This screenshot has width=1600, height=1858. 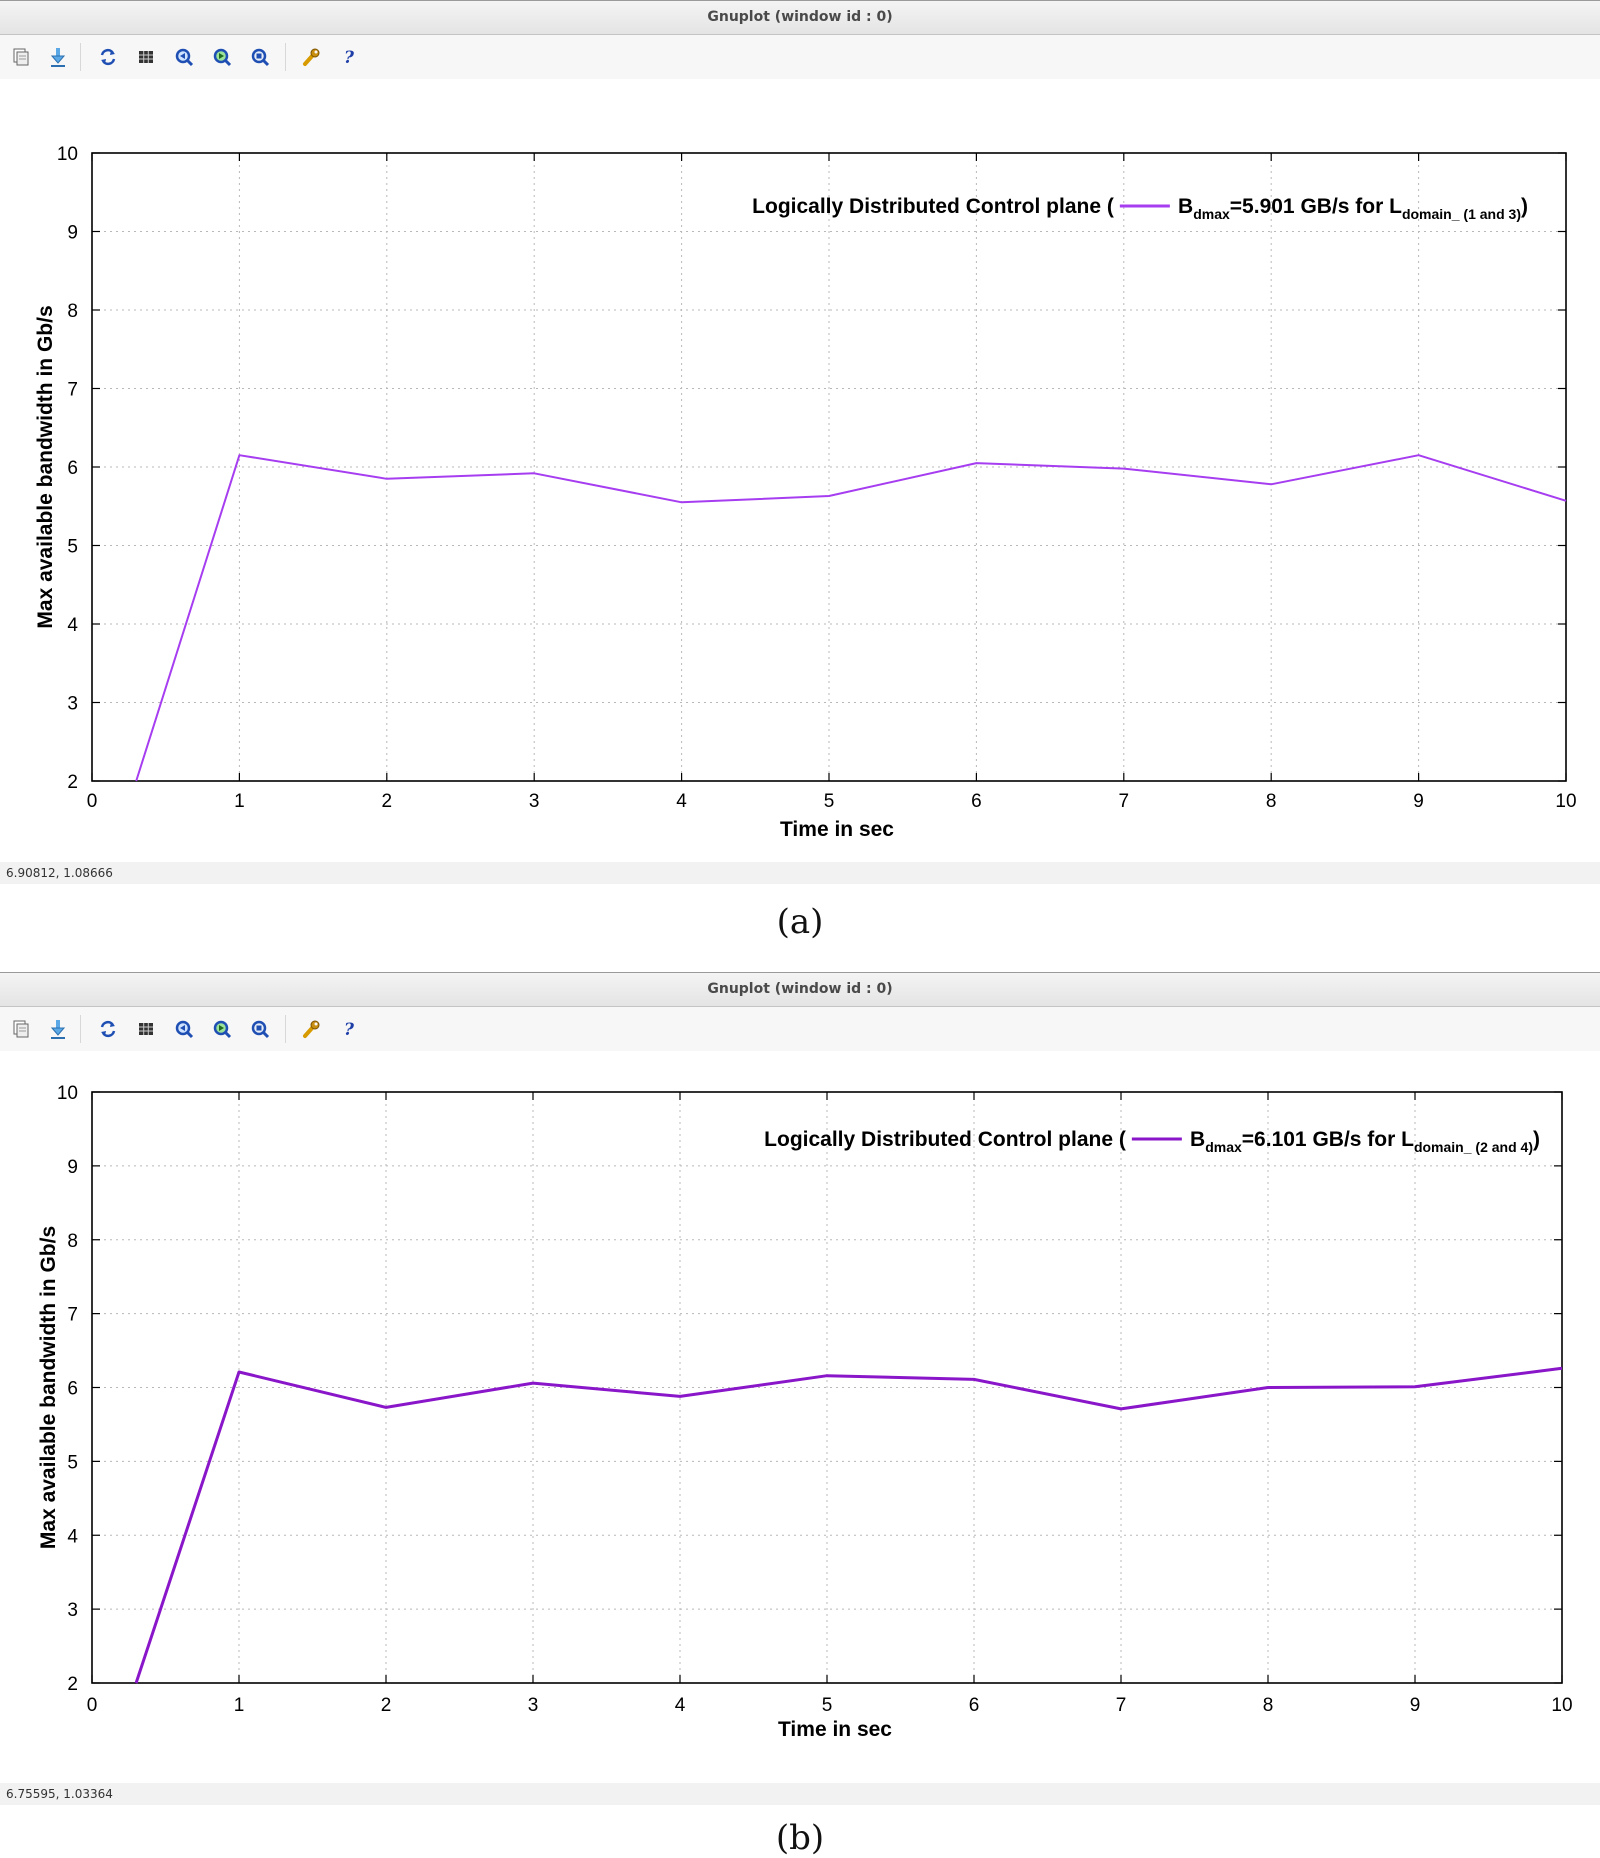 I want to click on x-tick-label: 10, so click(x=1565, y=801).